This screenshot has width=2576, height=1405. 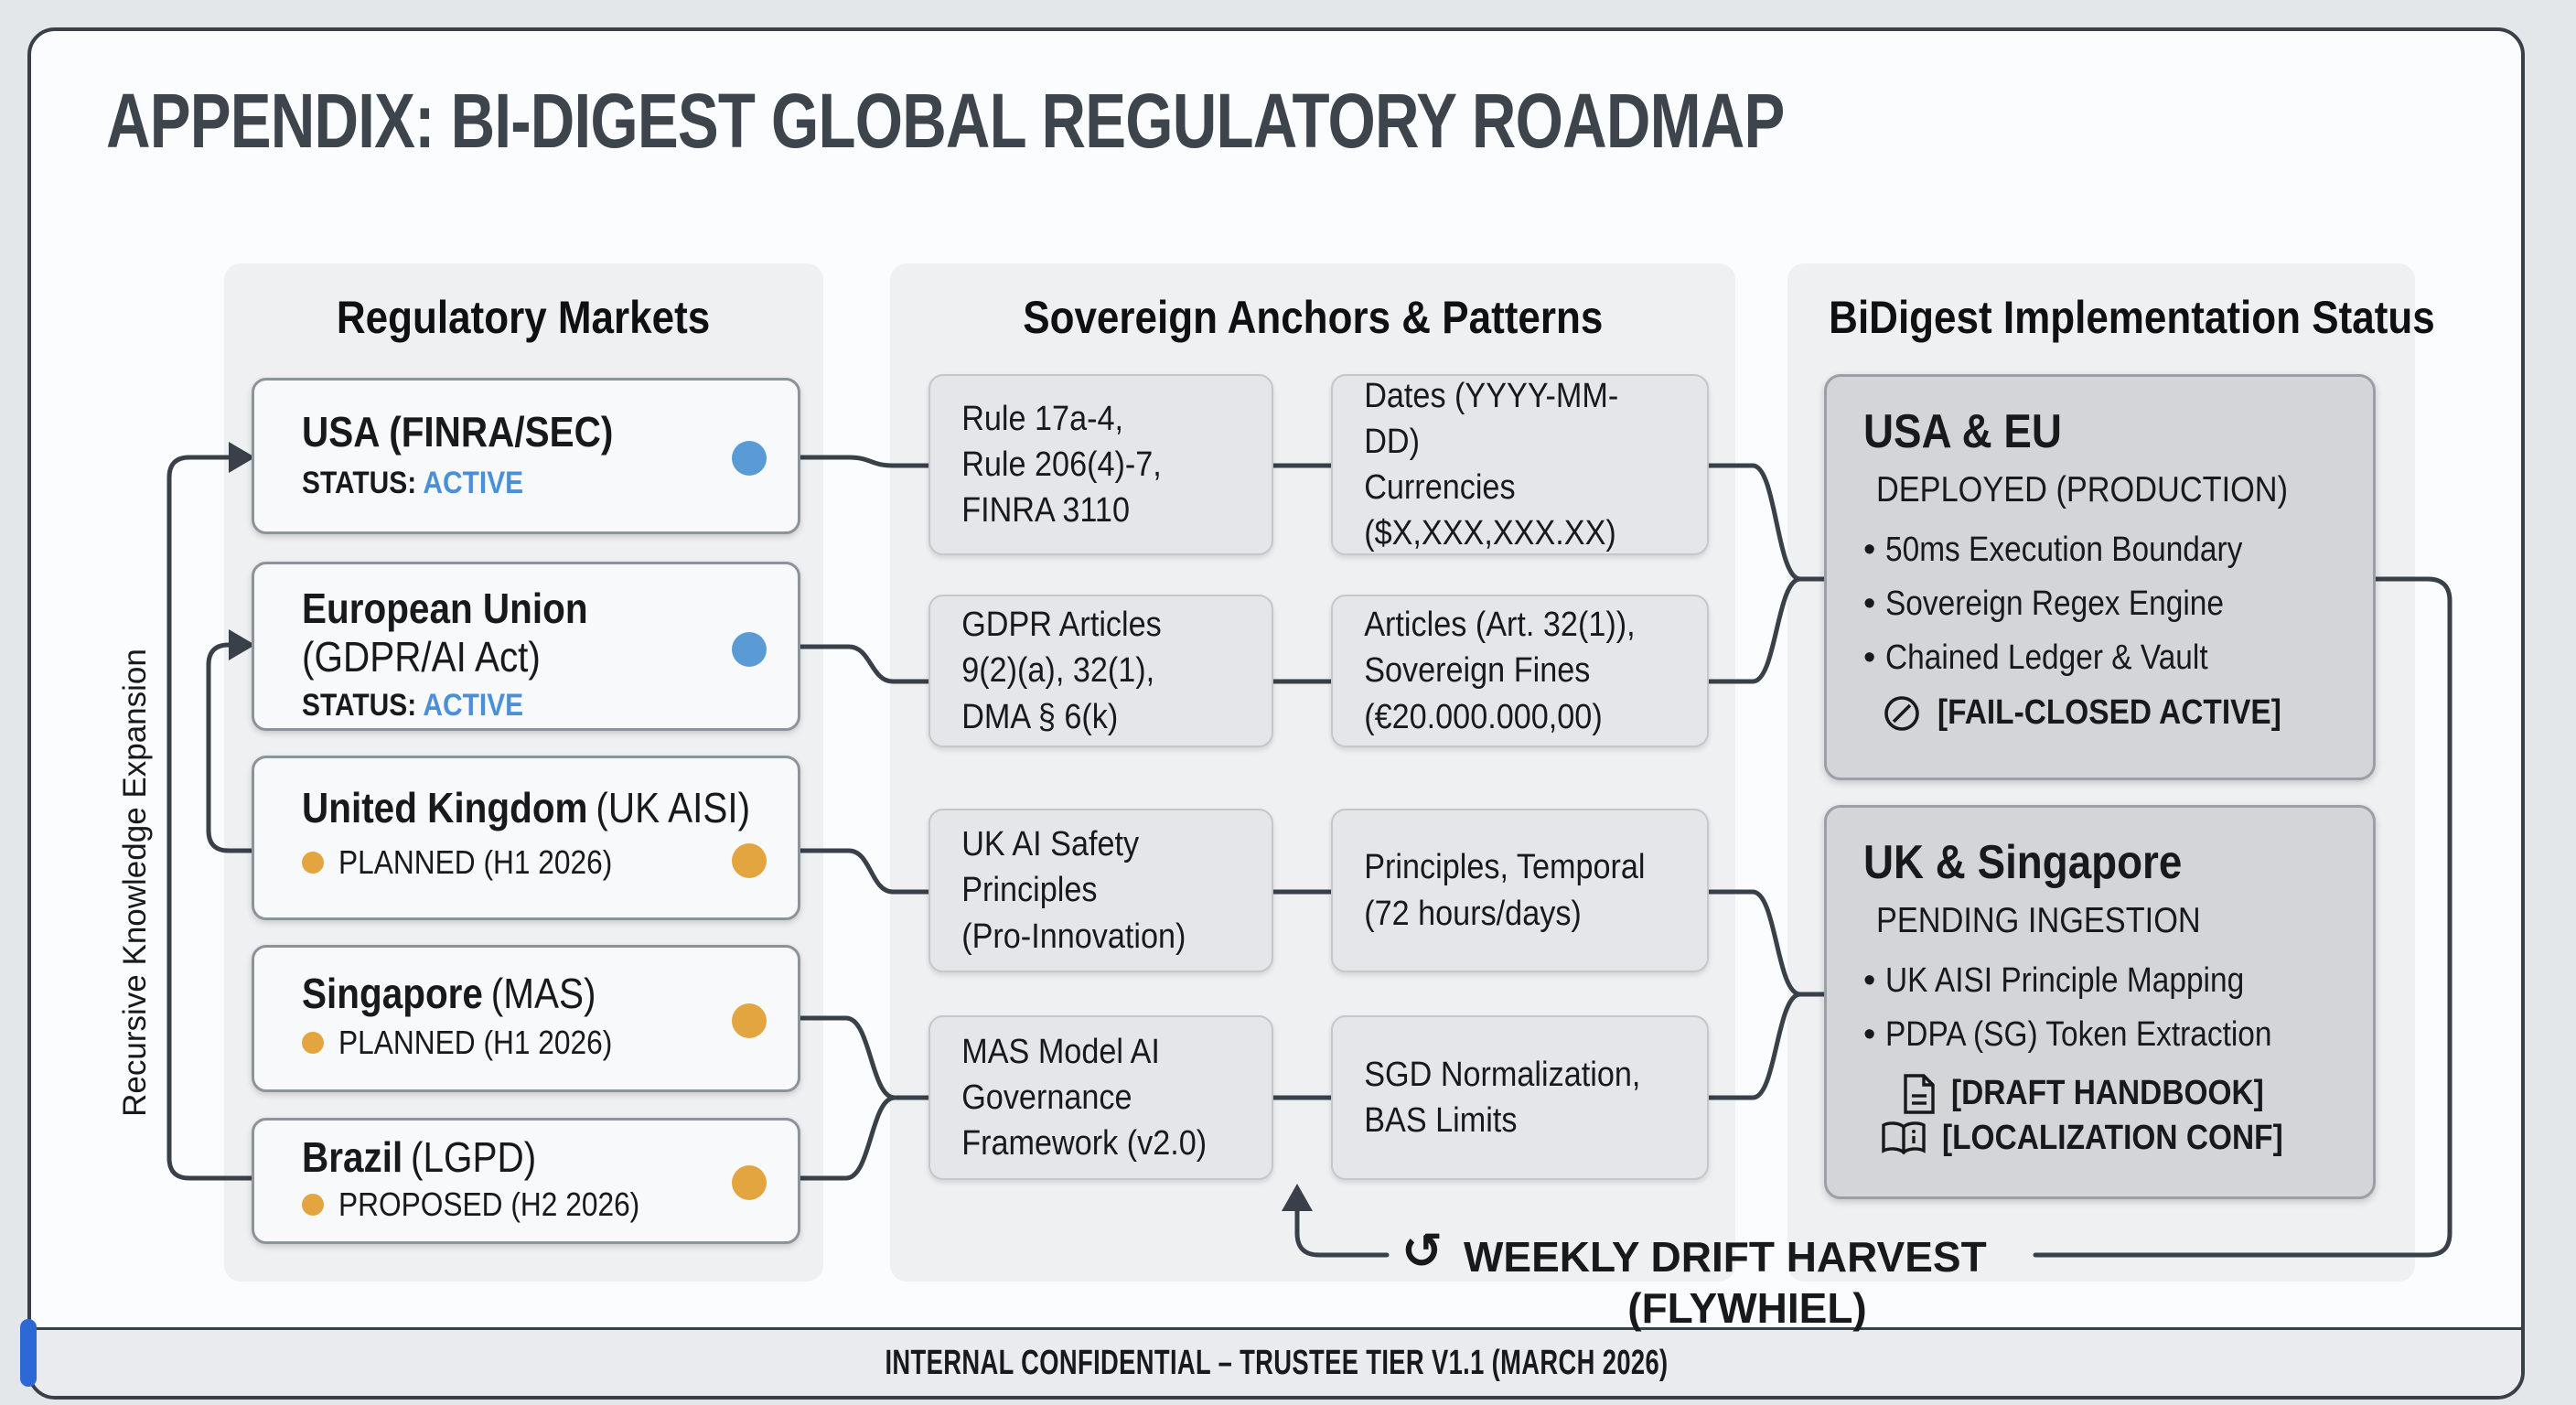 I want to click on arrow-into-usa-icon, so click(x=242, y=457).